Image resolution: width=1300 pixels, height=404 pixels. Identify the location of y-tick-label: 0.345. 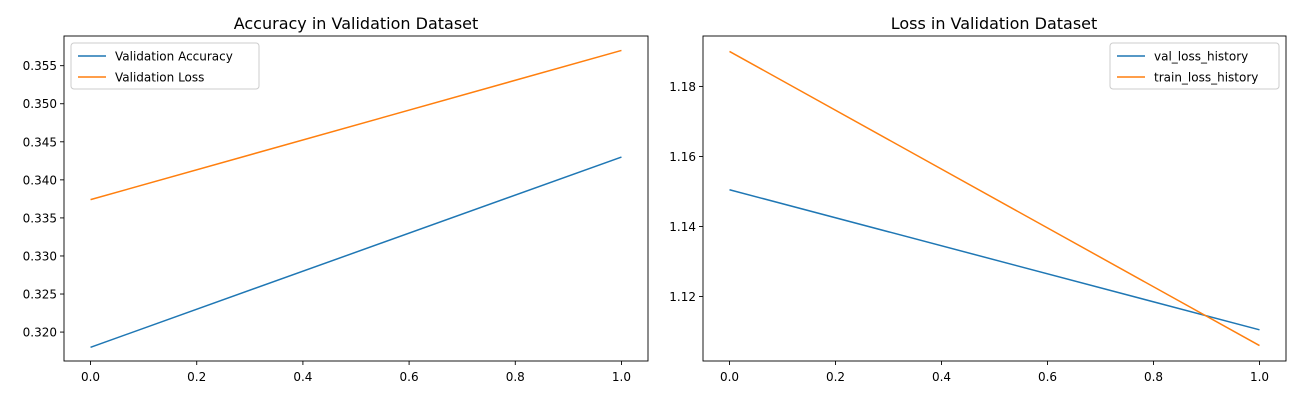
(40, 142).